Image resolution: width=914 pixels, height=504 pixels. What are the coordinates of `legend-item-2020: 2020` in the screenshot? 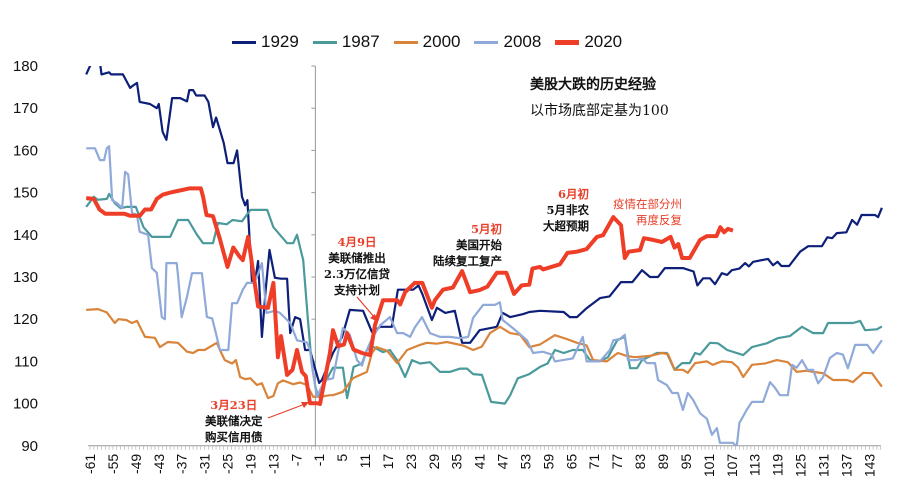 It's located at (588, 42).